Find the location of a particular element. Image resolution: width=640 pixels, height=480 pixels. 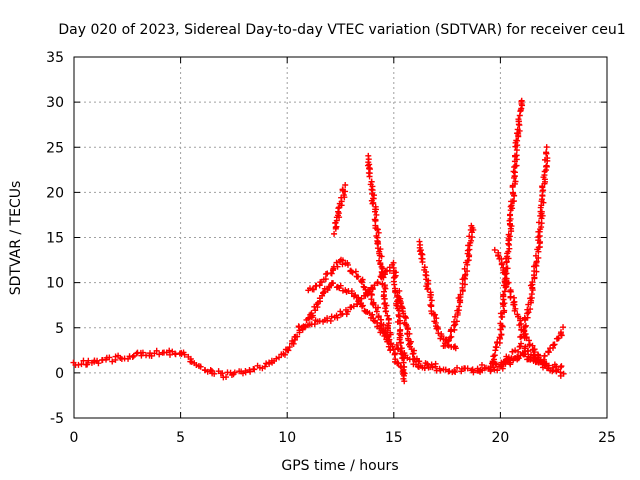

y-tick-label: 30 is located at coordinates (55, 103).